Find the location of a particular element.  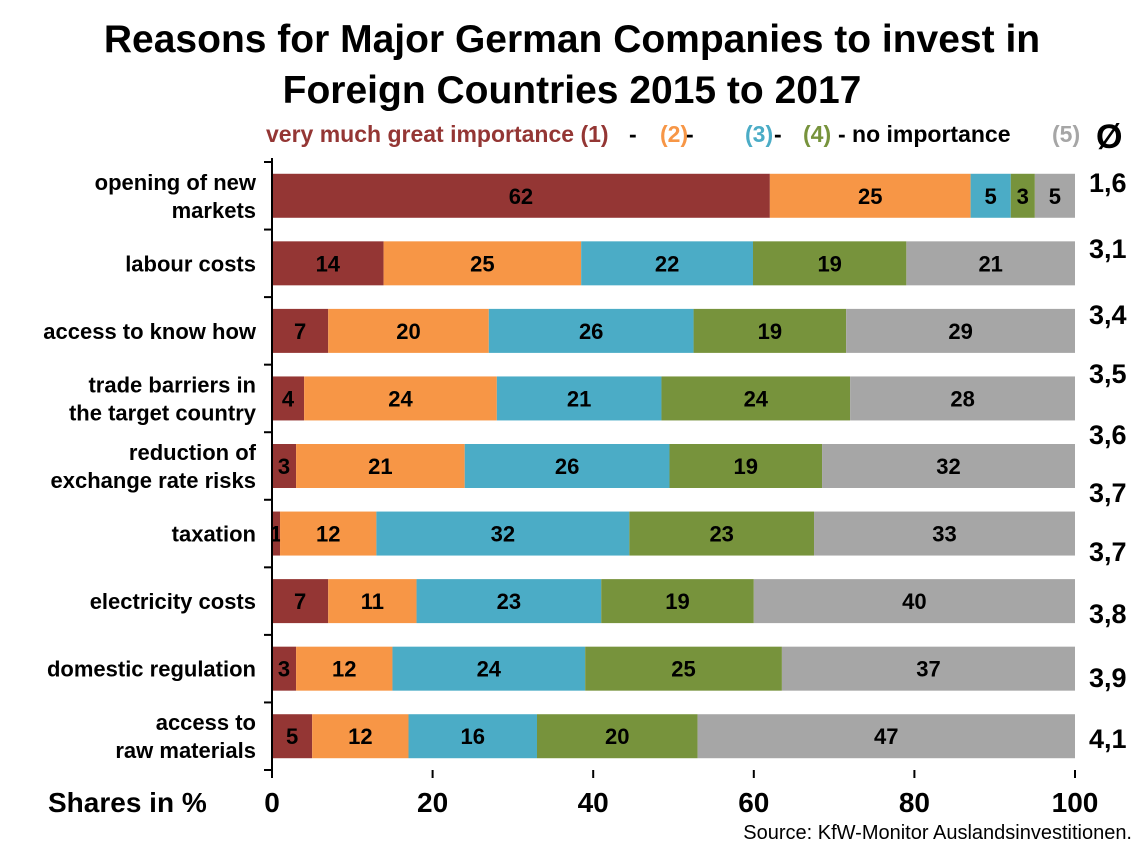

average-symbol: Ø is located at coordinates (1109, 137).